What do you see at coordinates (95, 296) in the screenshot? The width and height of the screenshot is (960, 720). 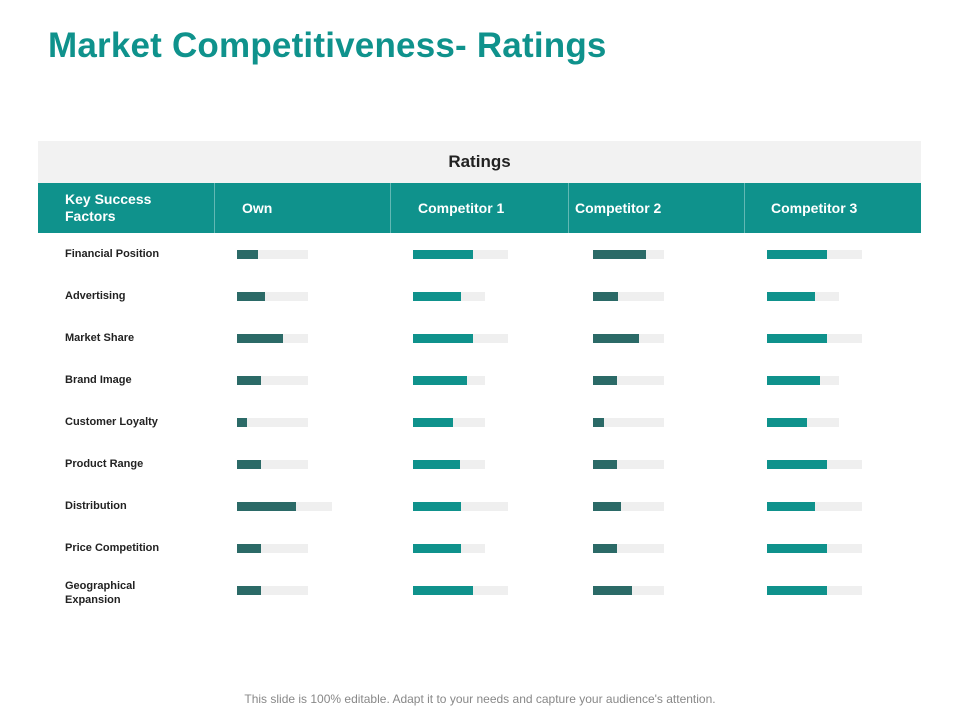 I see `factor-label: Advertising` at bounding box center [95, 296].